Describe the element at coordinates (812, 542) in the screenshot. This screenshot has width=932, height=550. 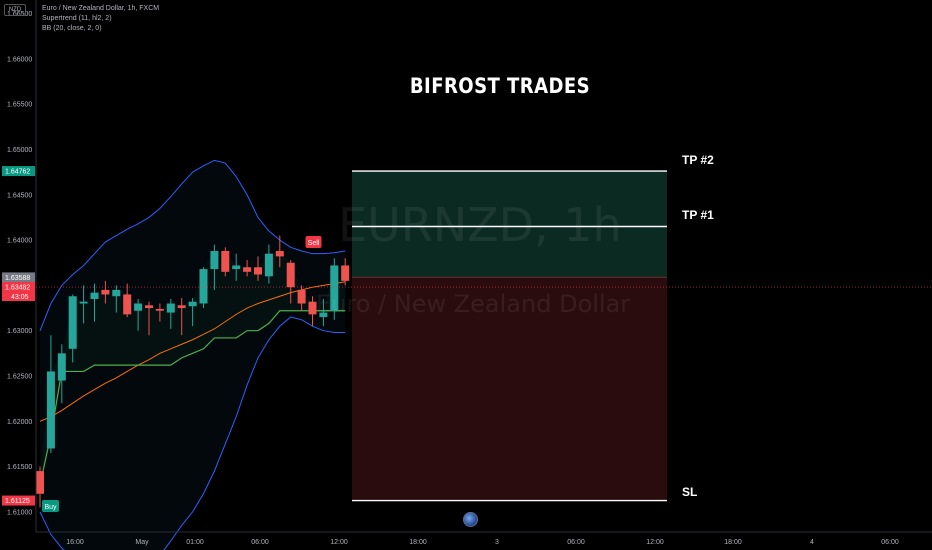
I see `time-tick: 4` at that location.